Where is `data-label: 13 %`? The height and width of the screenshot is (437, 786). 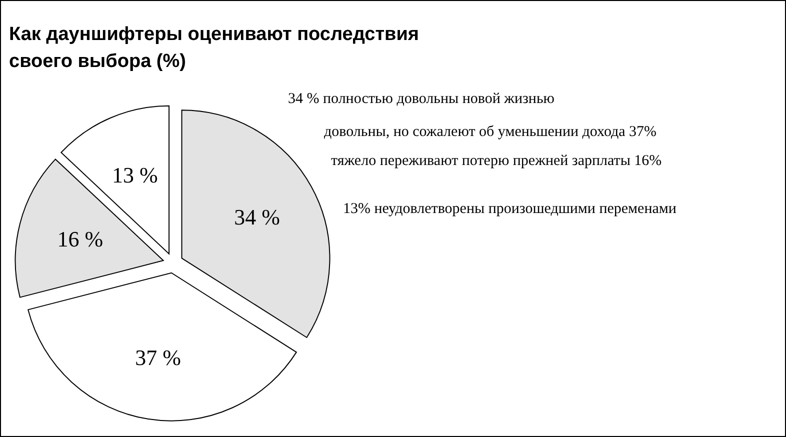 data-label: 13 % is located at coordinates (135, 175).